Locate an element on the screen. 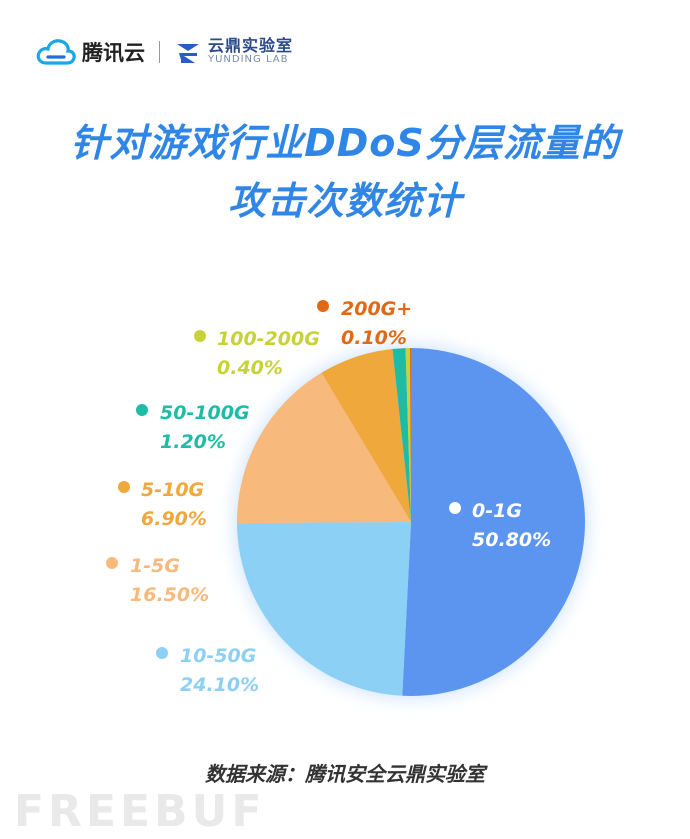 The width and height of the screenshot is (690, 839). legend-dot-50-100g is located at coordinates (142, 410).